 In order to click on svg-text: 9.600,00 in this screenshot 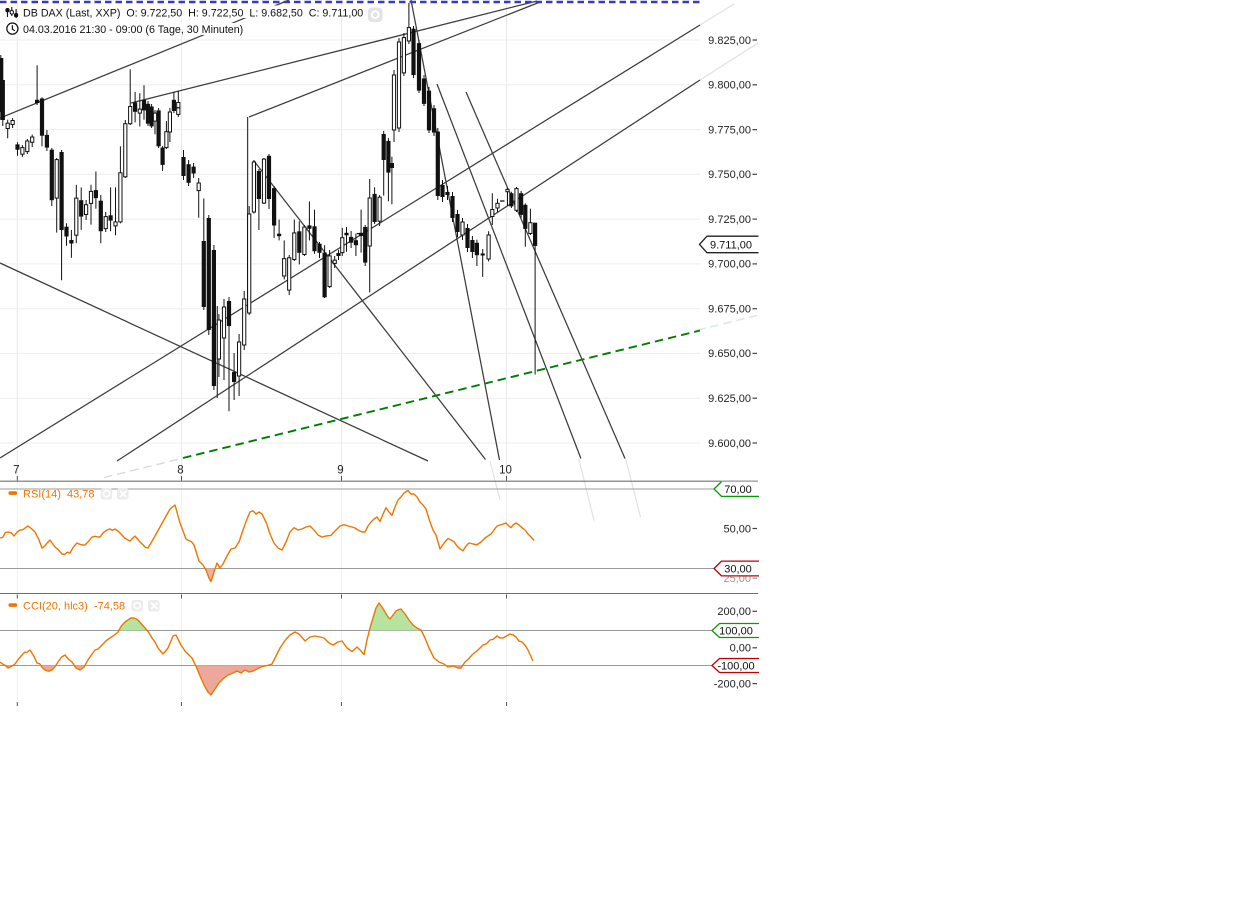, I will do `click(729, 444)`.